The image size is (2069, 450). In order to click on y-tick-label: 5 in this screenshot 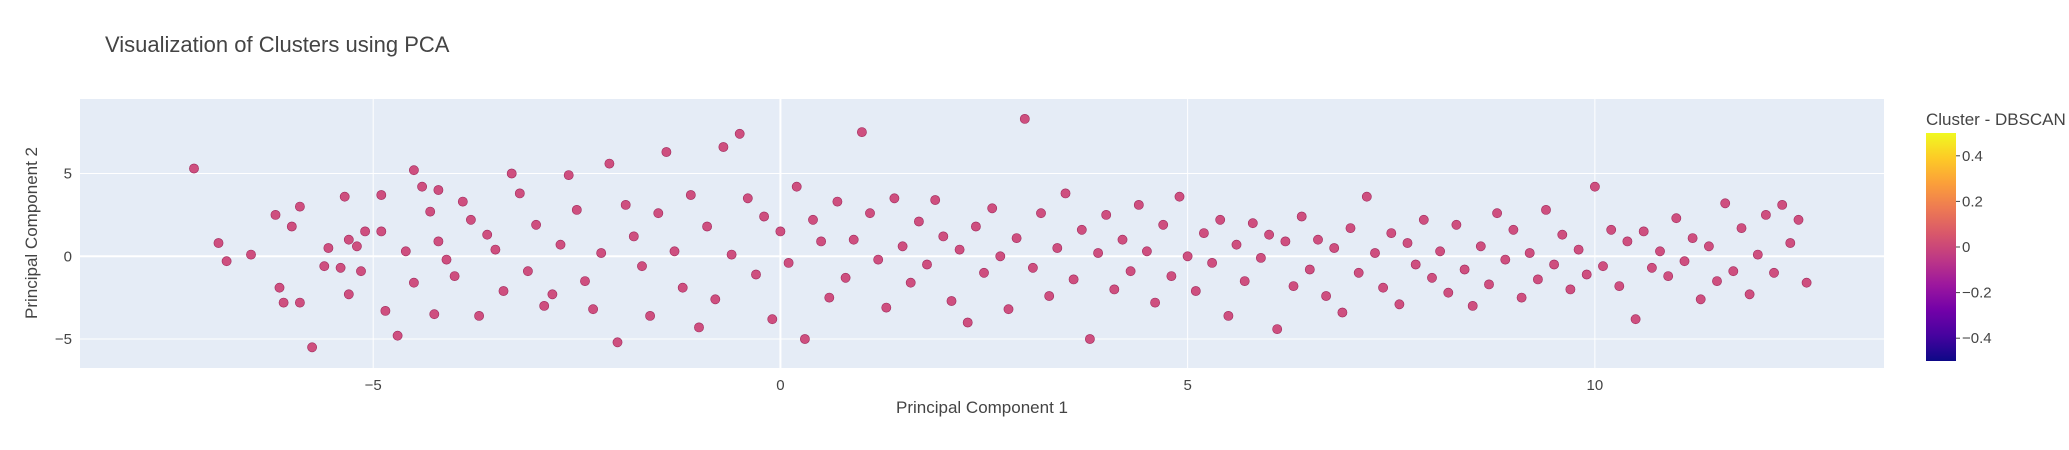, I will do `click(68, 173)`.